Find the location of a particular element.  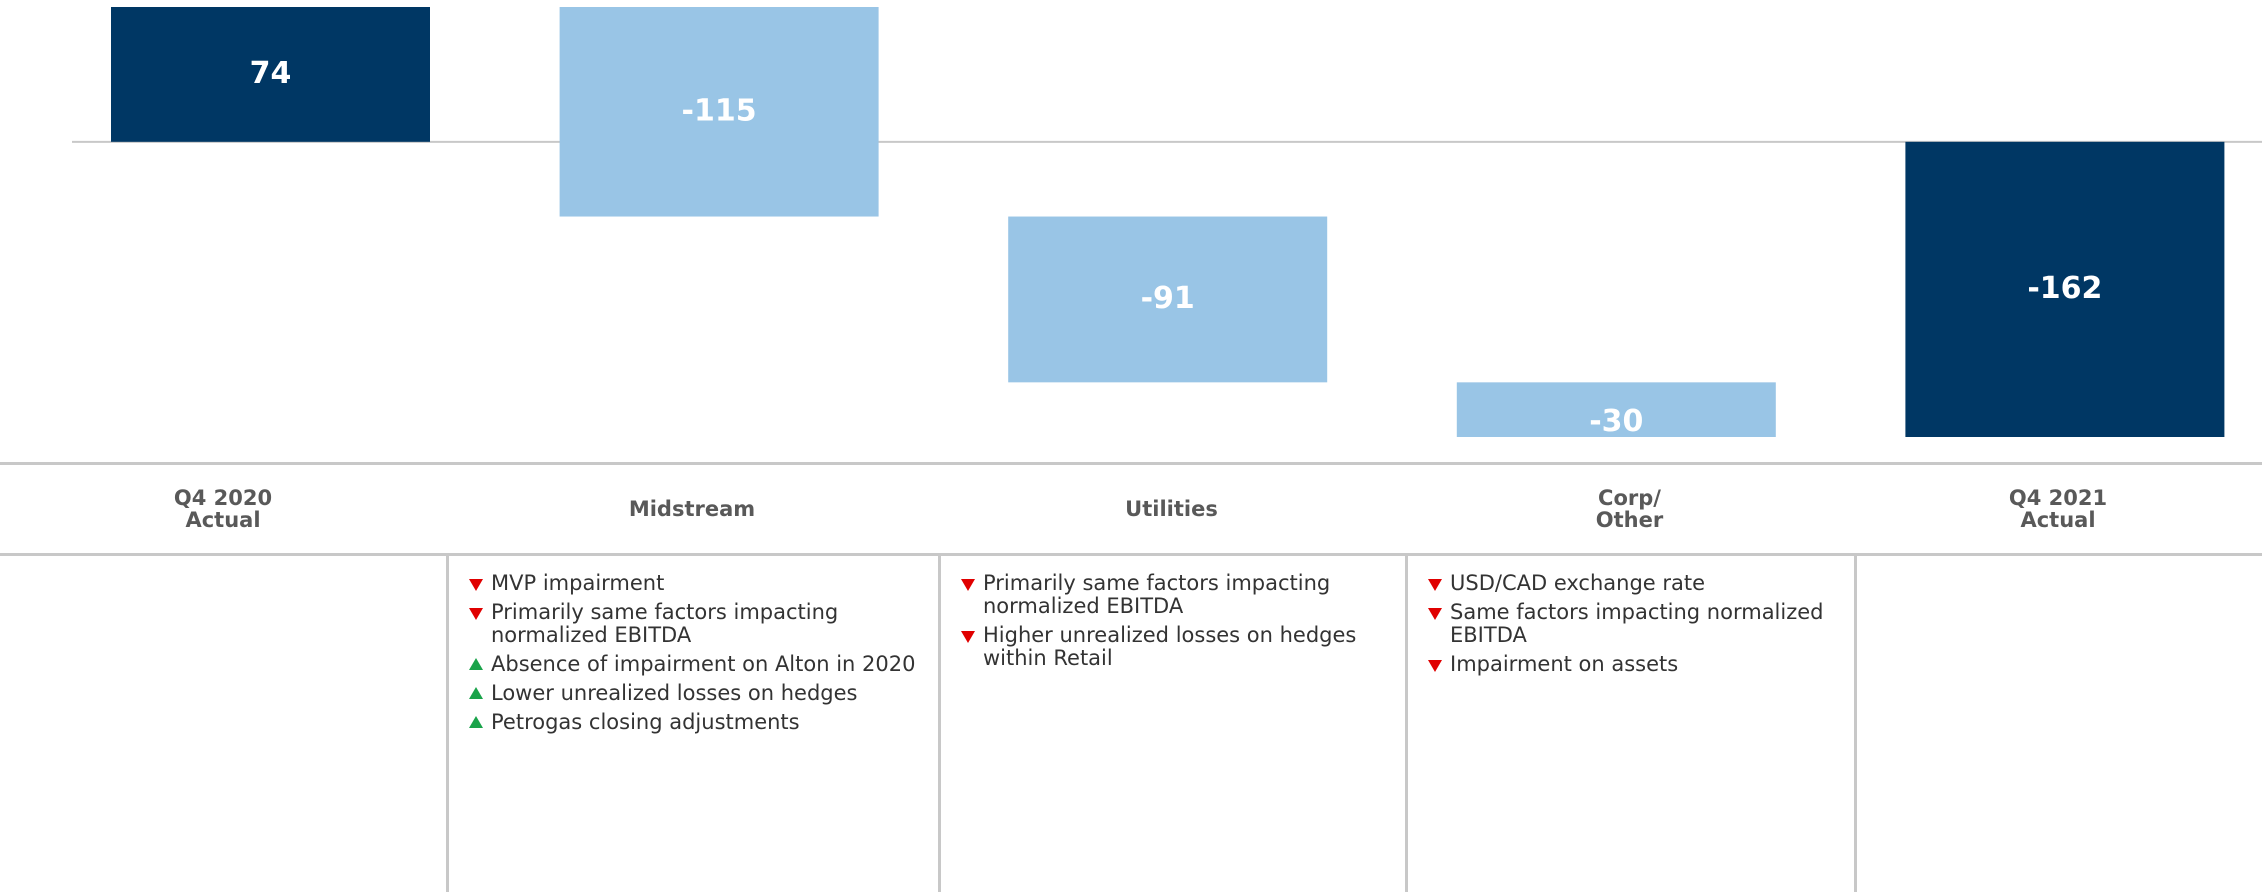

note-item: Same factors impacting normalized EBITDA is located at coordinates (1636, 624).